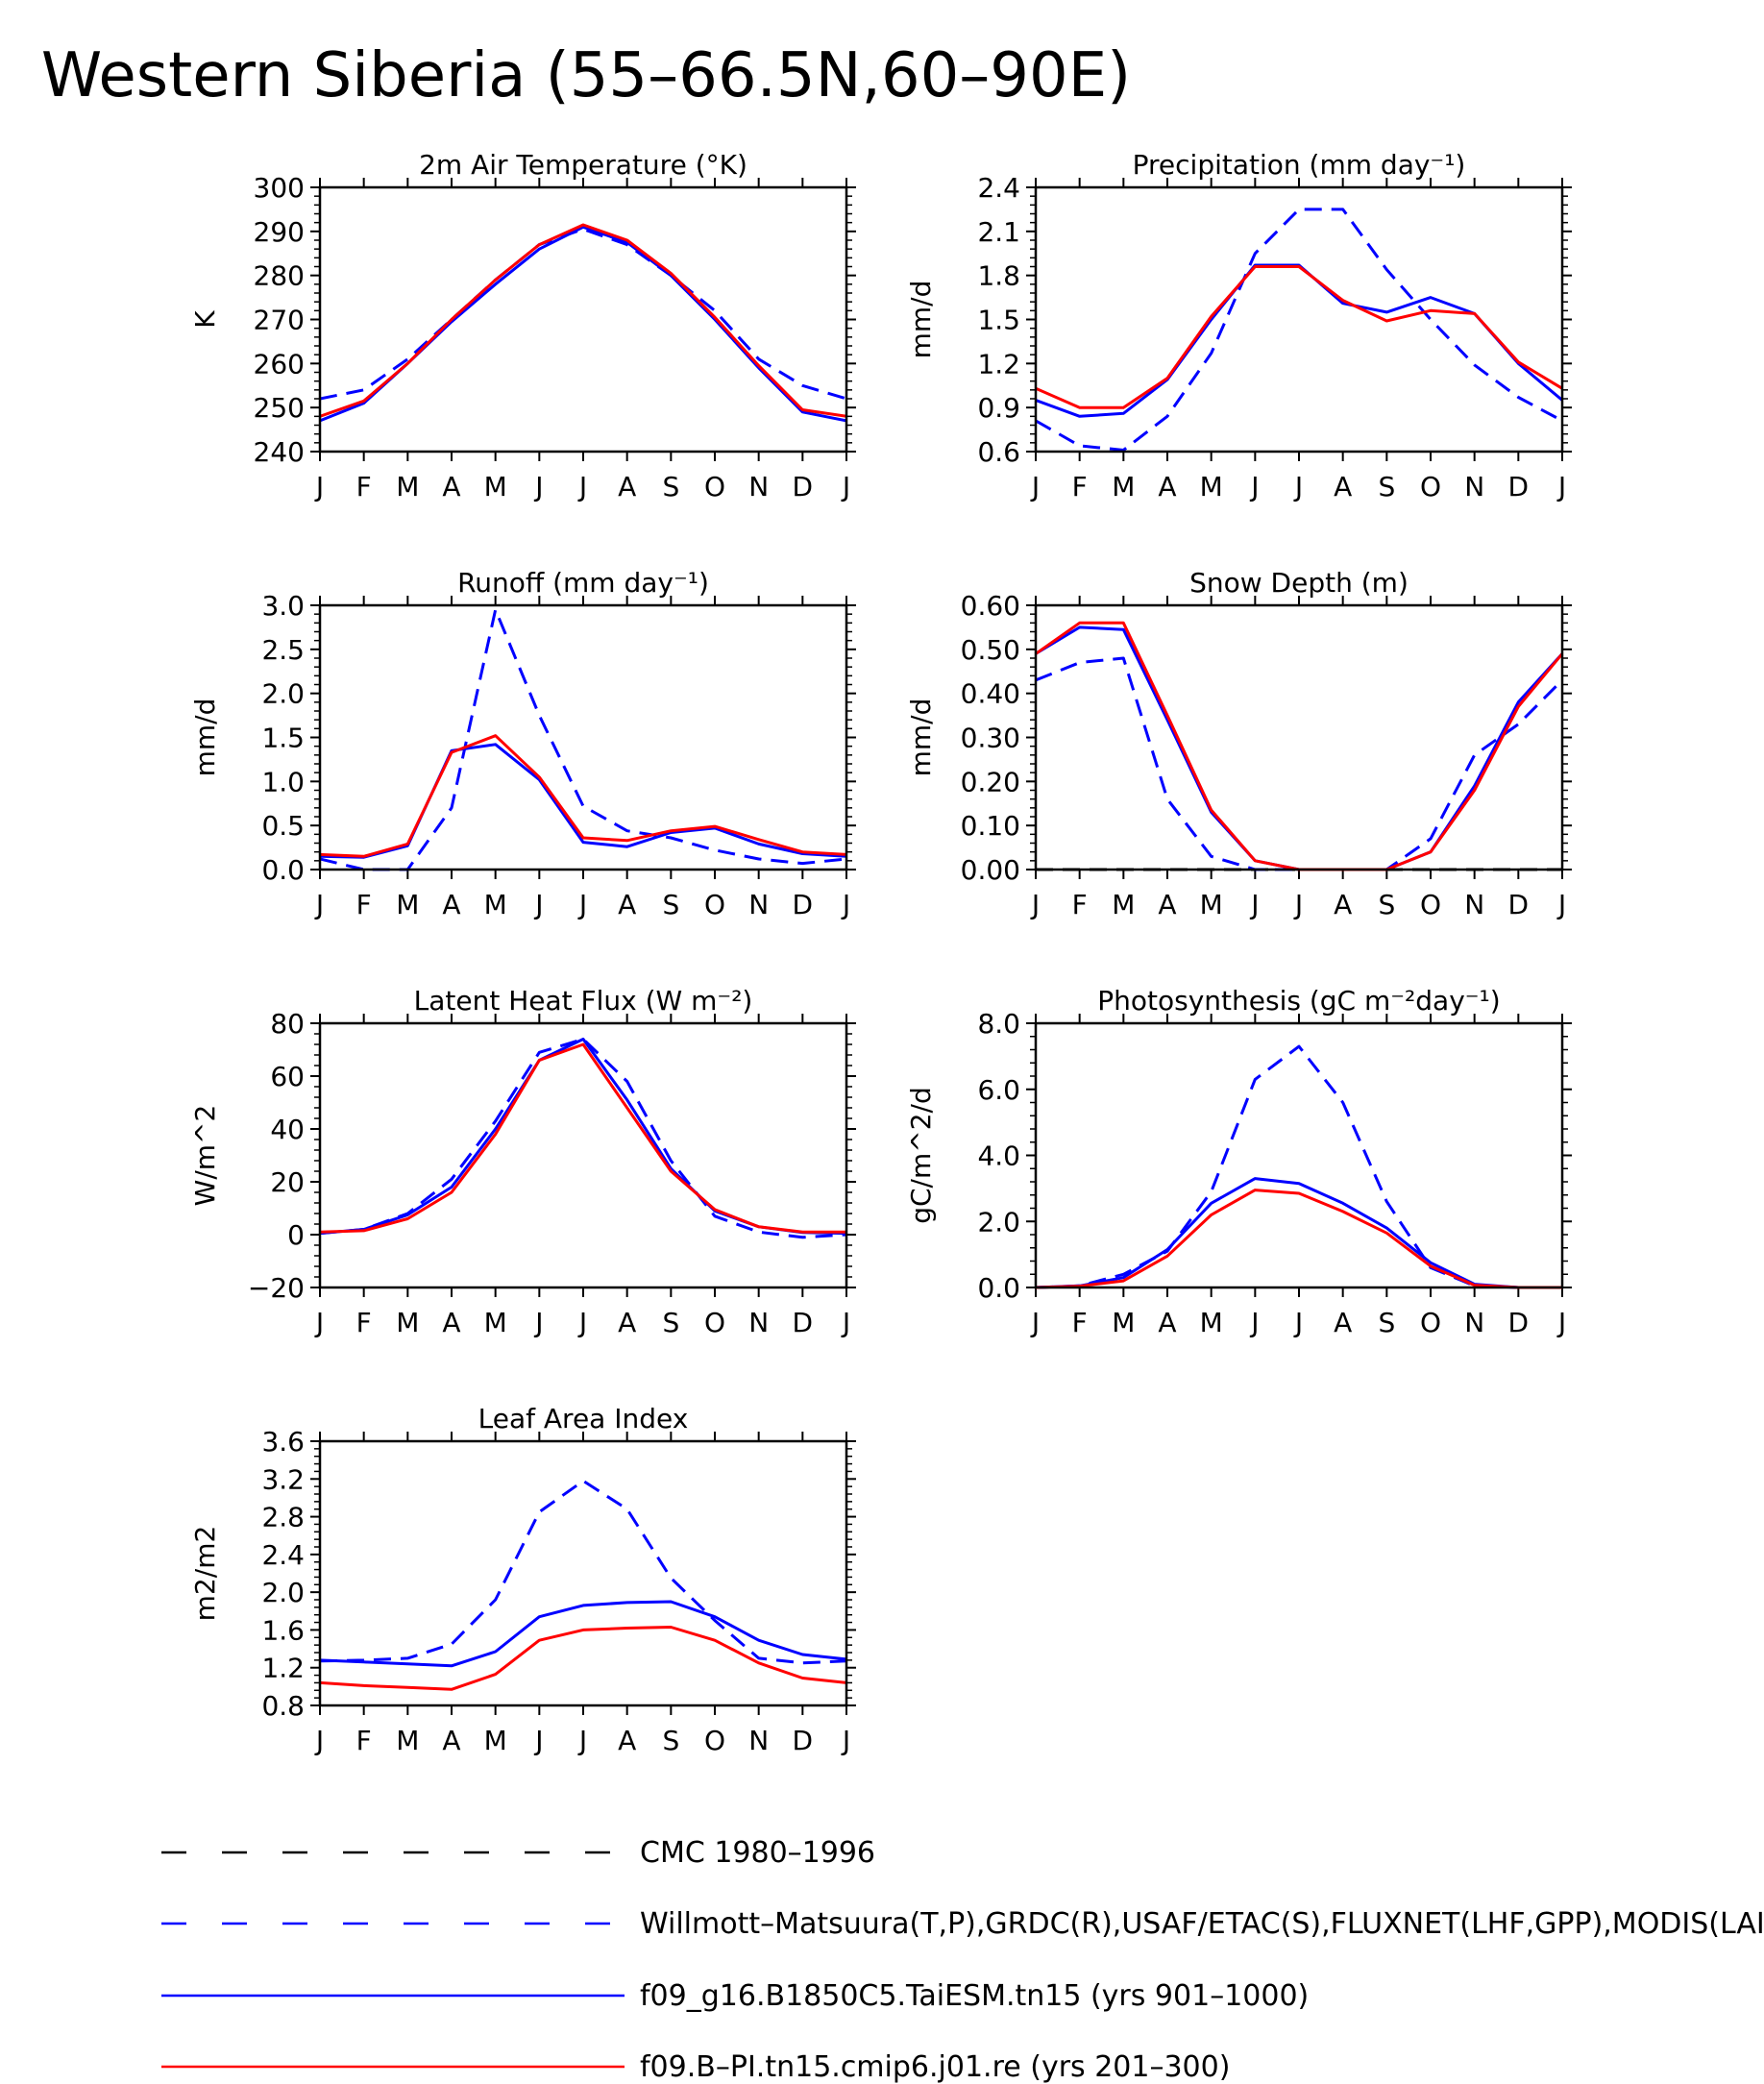 This screenshot has width=1764, height=2084. I want to click on y-tick-label: 0, so click(296, 1235).